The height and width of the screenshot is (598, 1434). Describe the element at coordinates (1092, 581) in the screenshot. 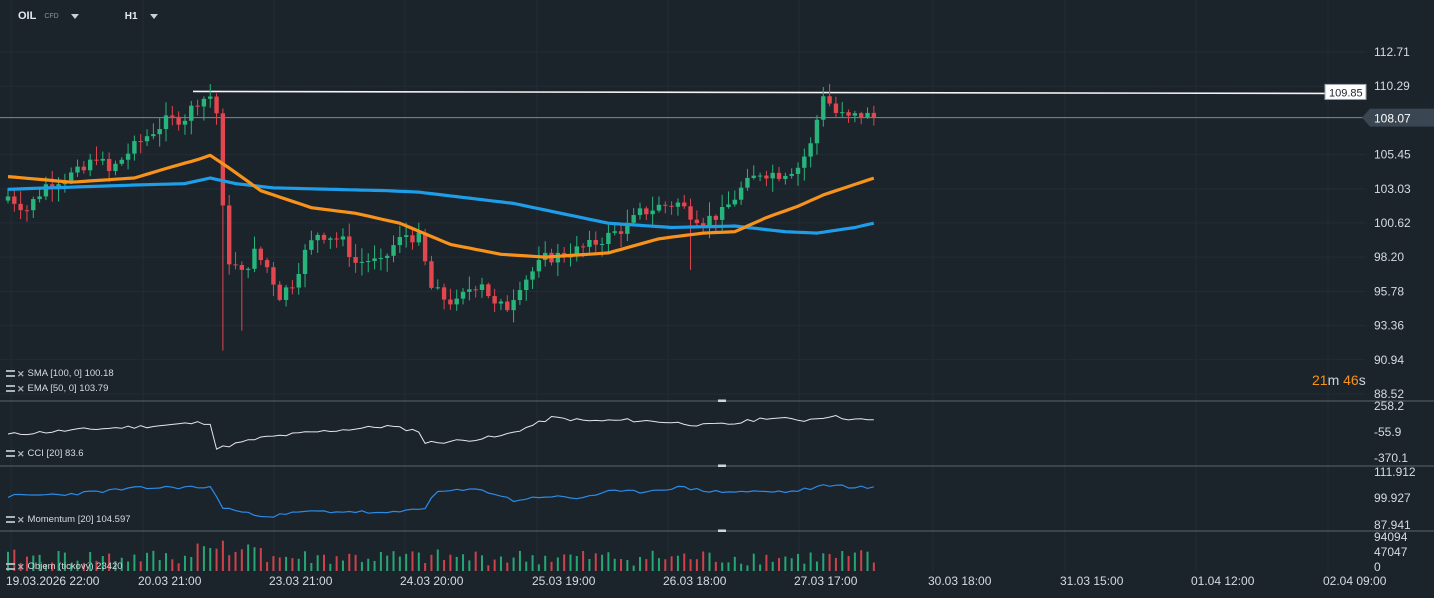

I see `time-axis-label: 31.03 15:00` at that location.